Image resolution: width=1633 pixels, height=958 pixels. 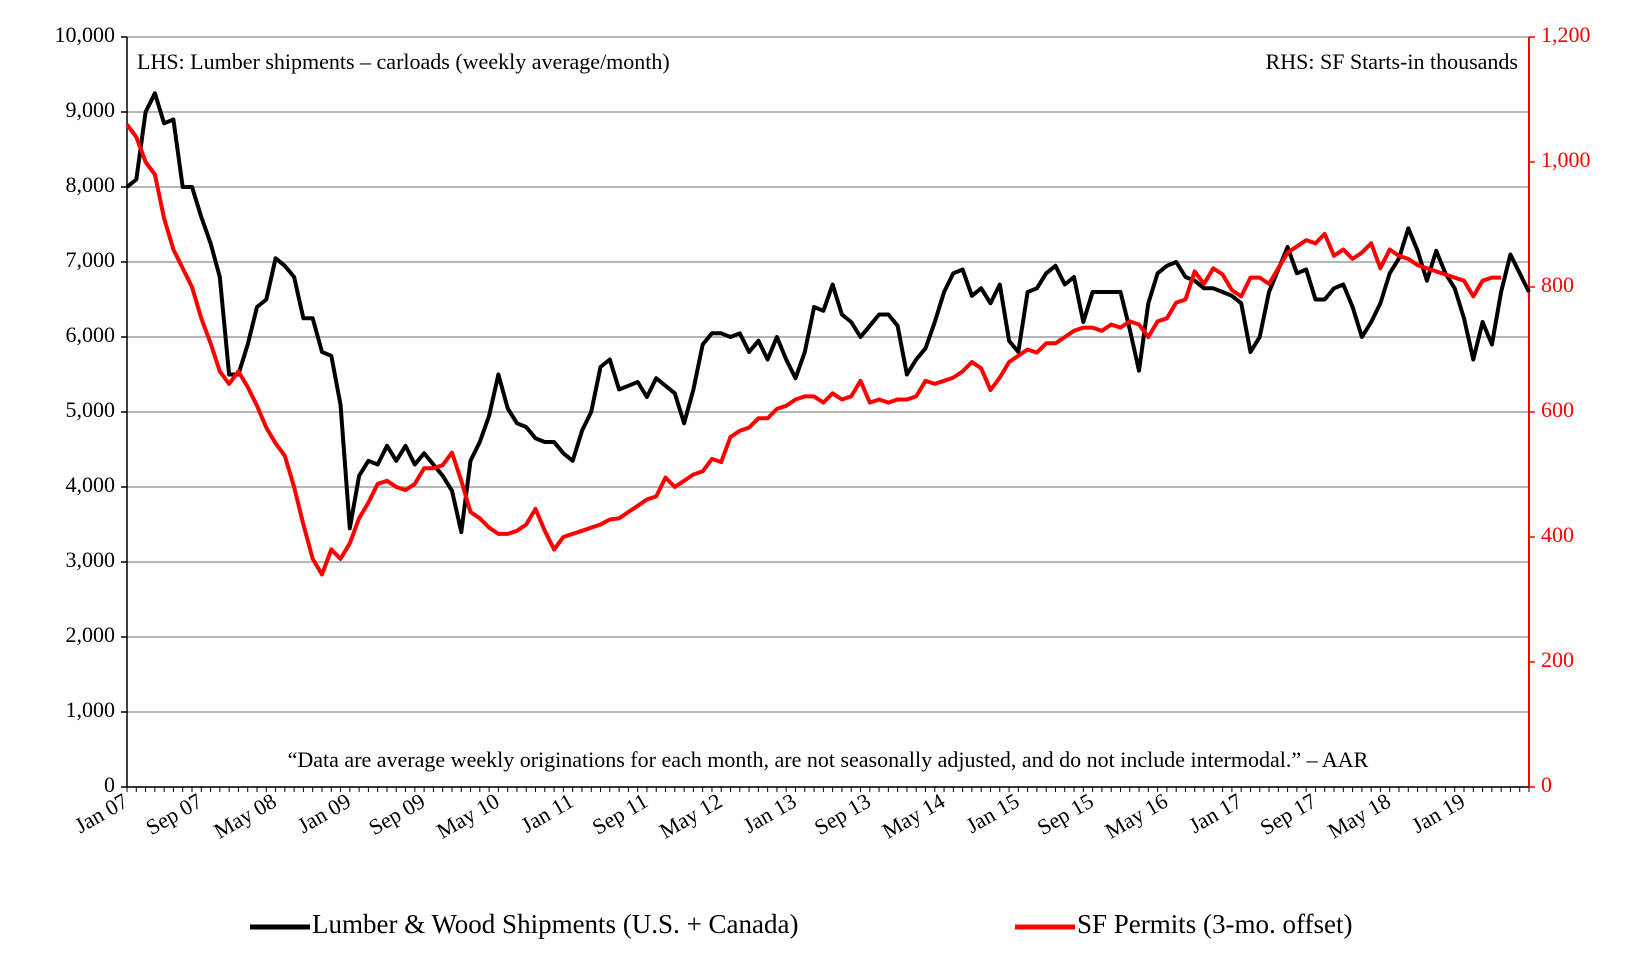 What do you see at coordinates (1136, 816) in the screenshot?
I see `x-tick-label: May 16` at bounding box center [1136, 816].